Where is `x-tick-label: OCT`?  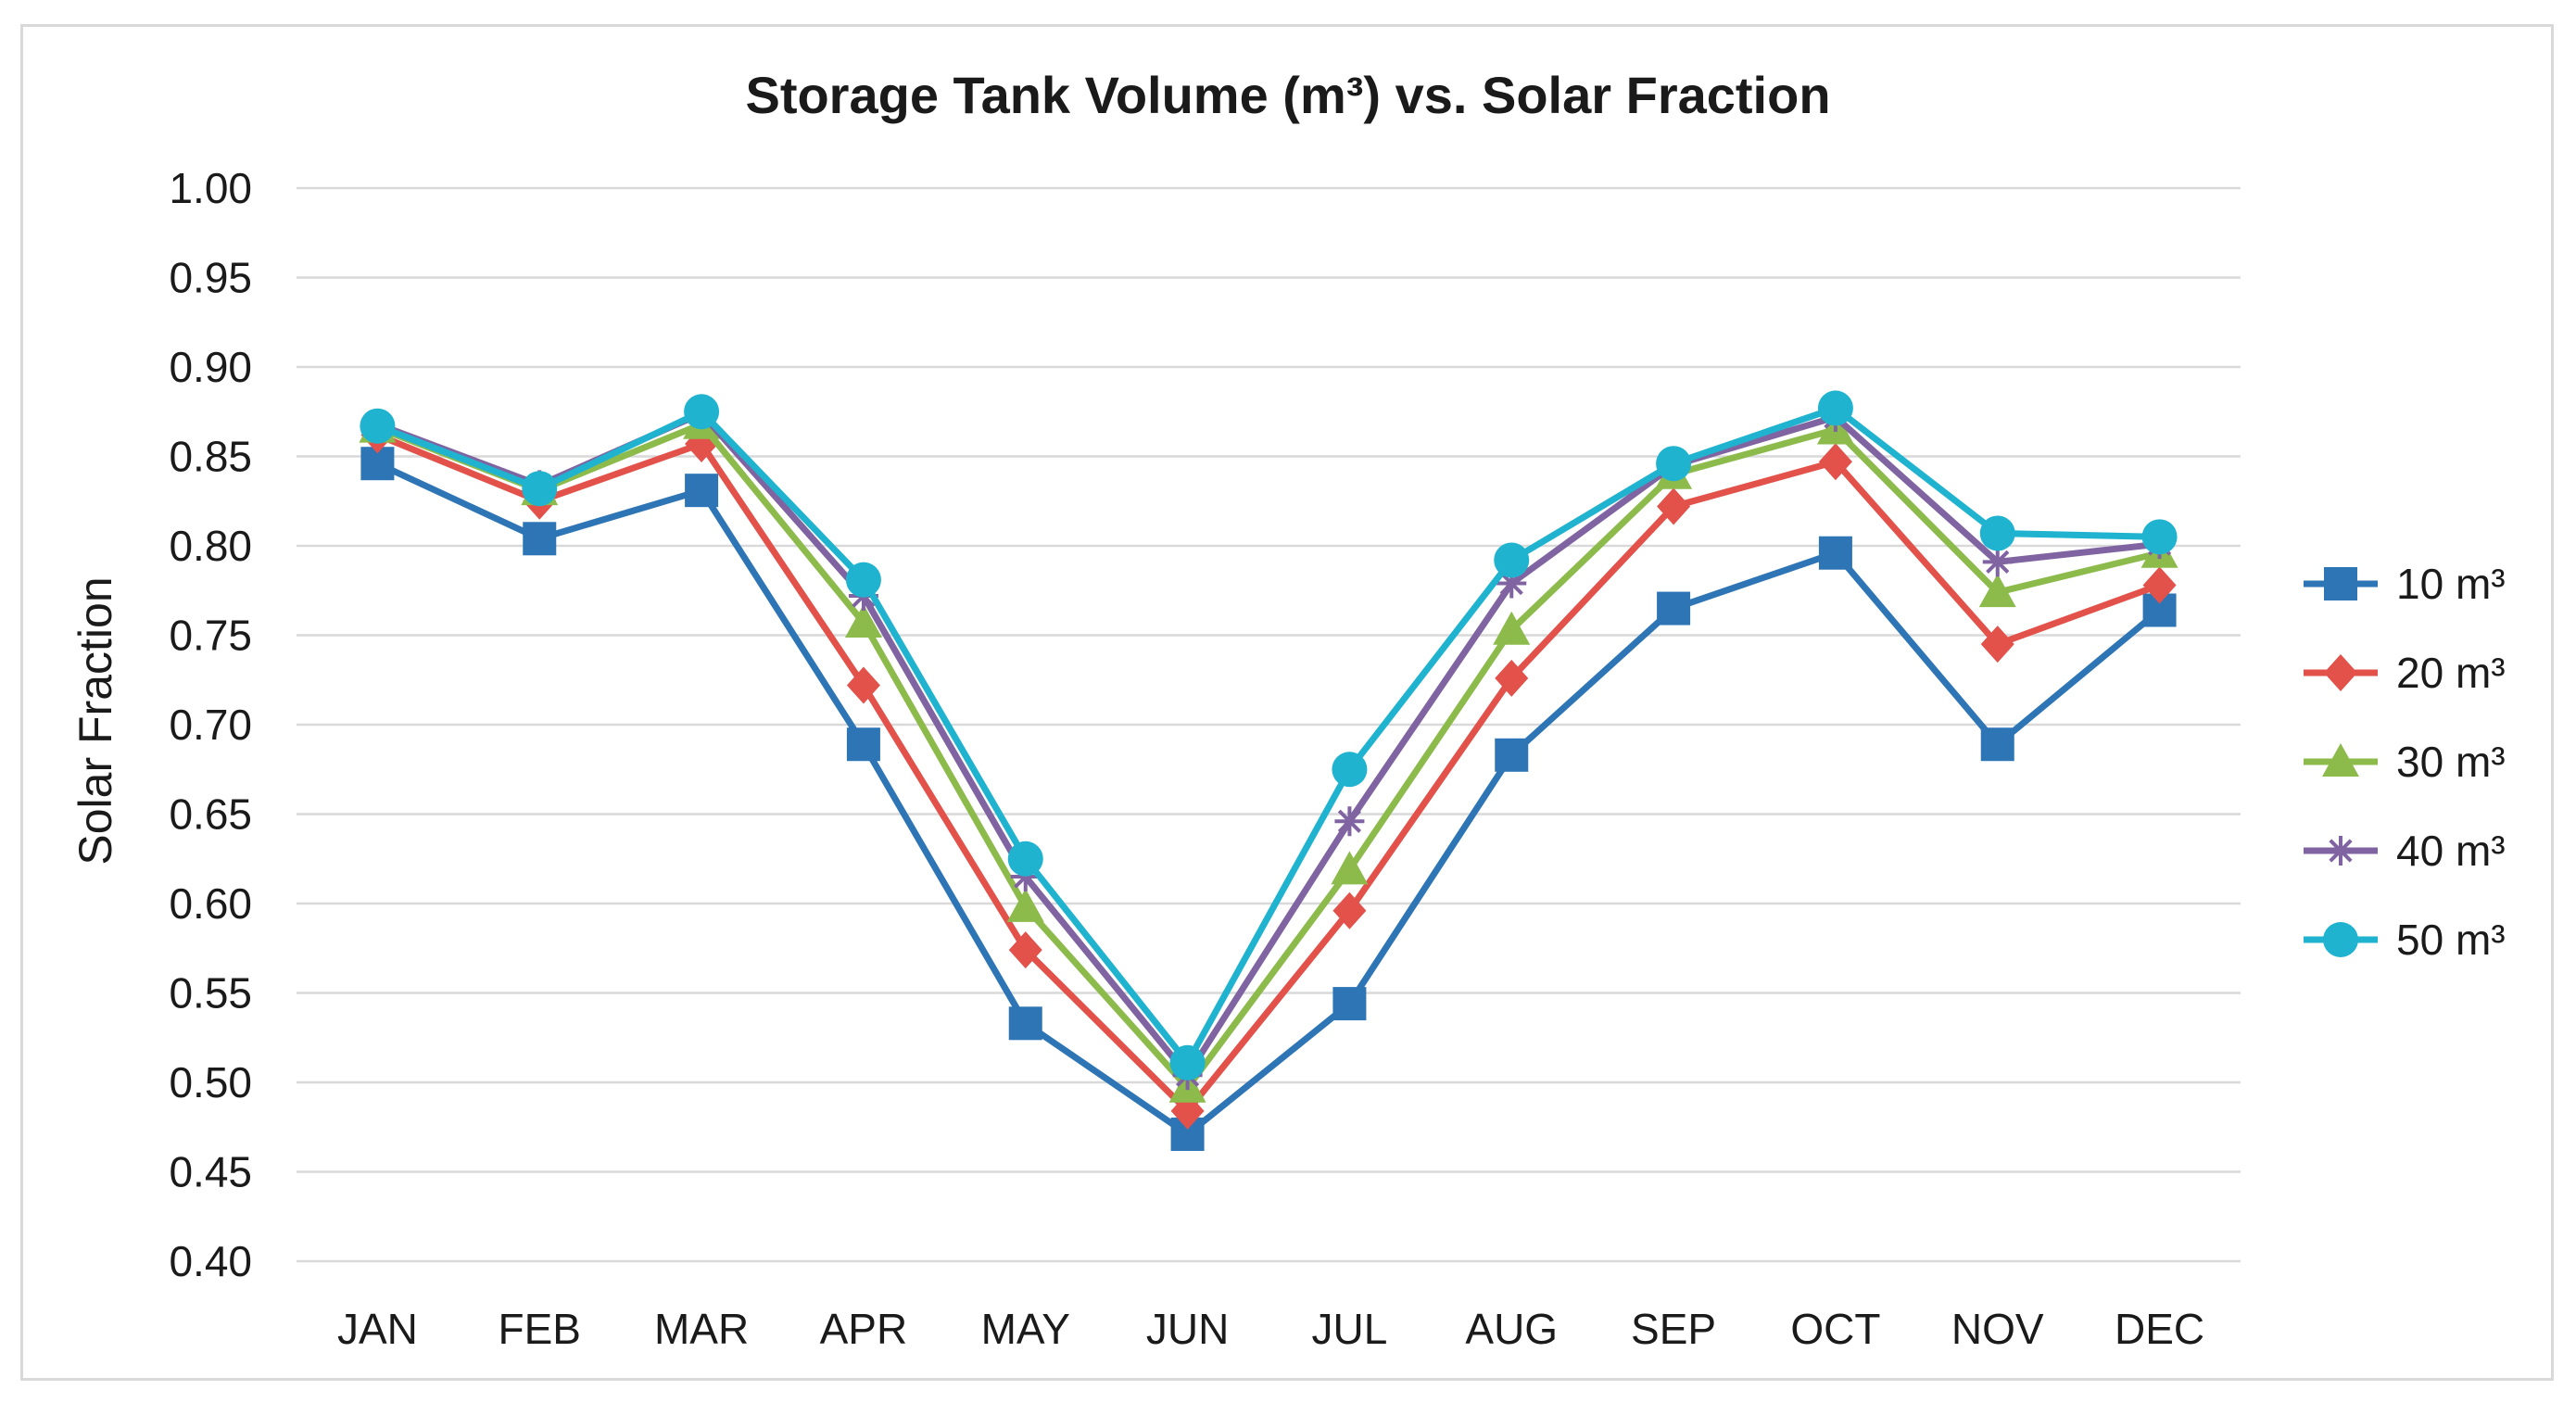
x-tick-label: OCT is located at coordinates (1835, 1329).